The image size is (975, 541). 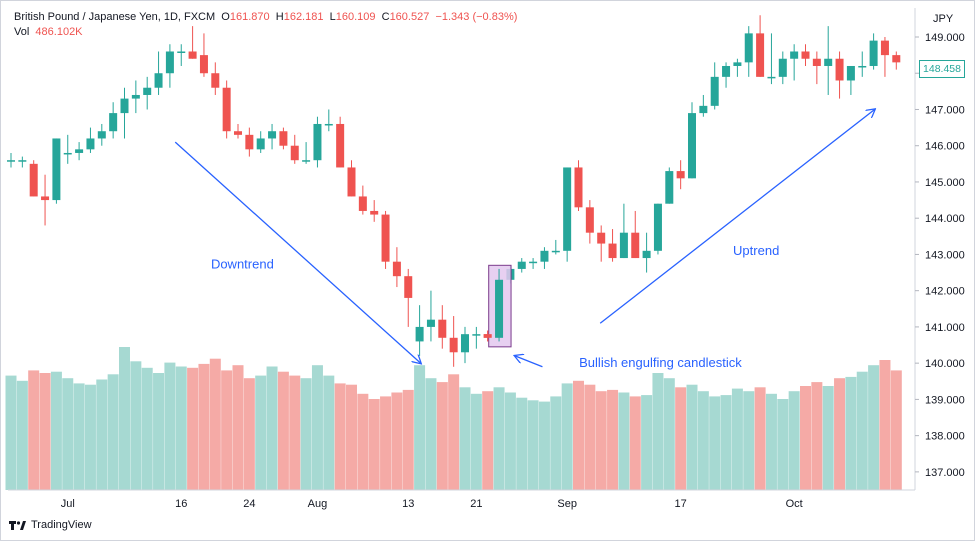 I want to click on y-tick-label: 146.000, so click(x=945, y=147).